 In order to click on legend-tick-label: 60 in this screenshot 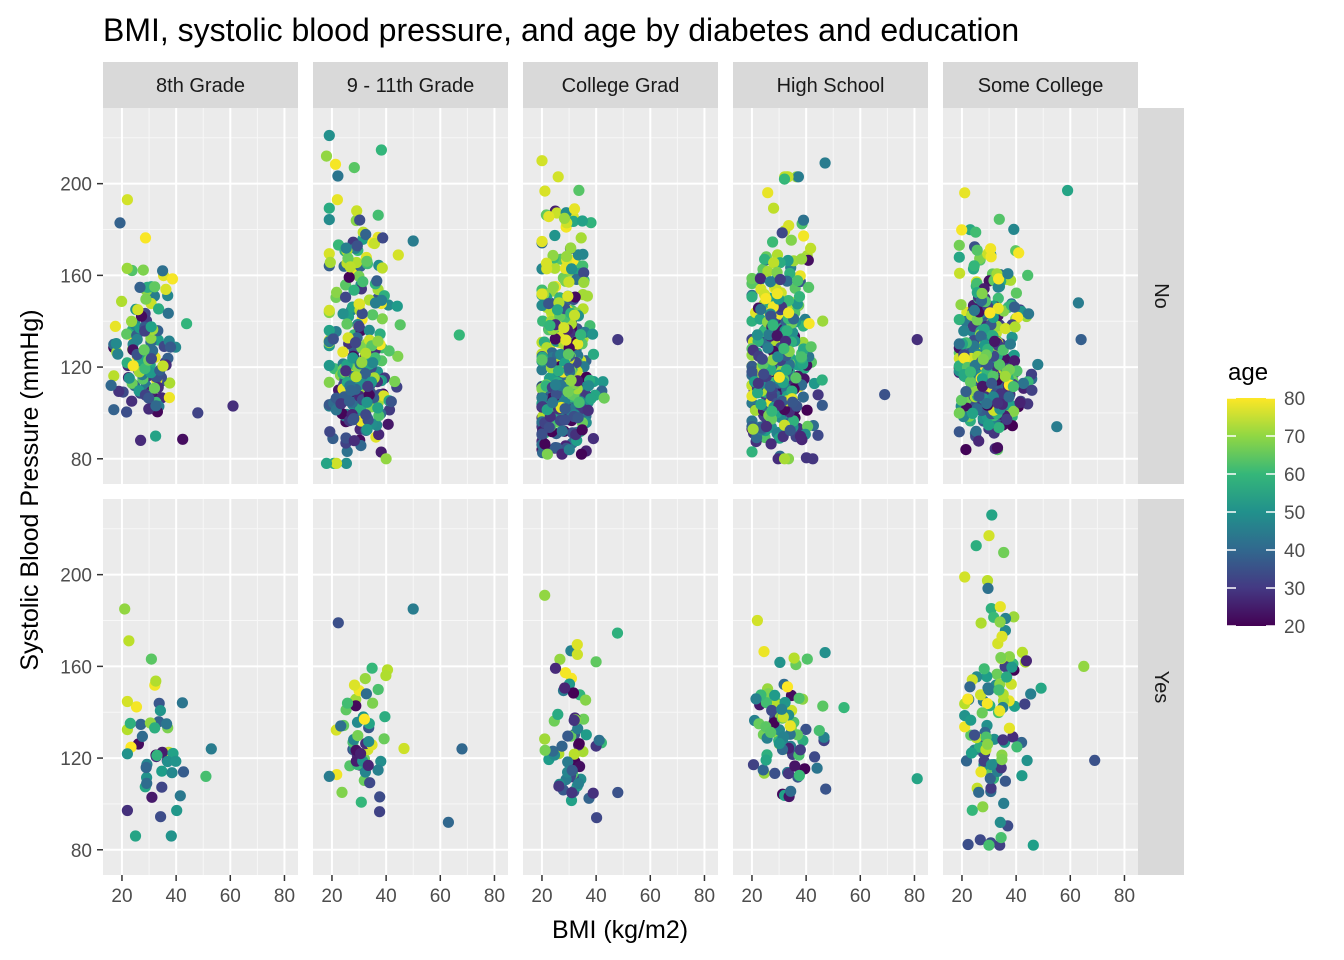, I will do `click(1294, 475)`.